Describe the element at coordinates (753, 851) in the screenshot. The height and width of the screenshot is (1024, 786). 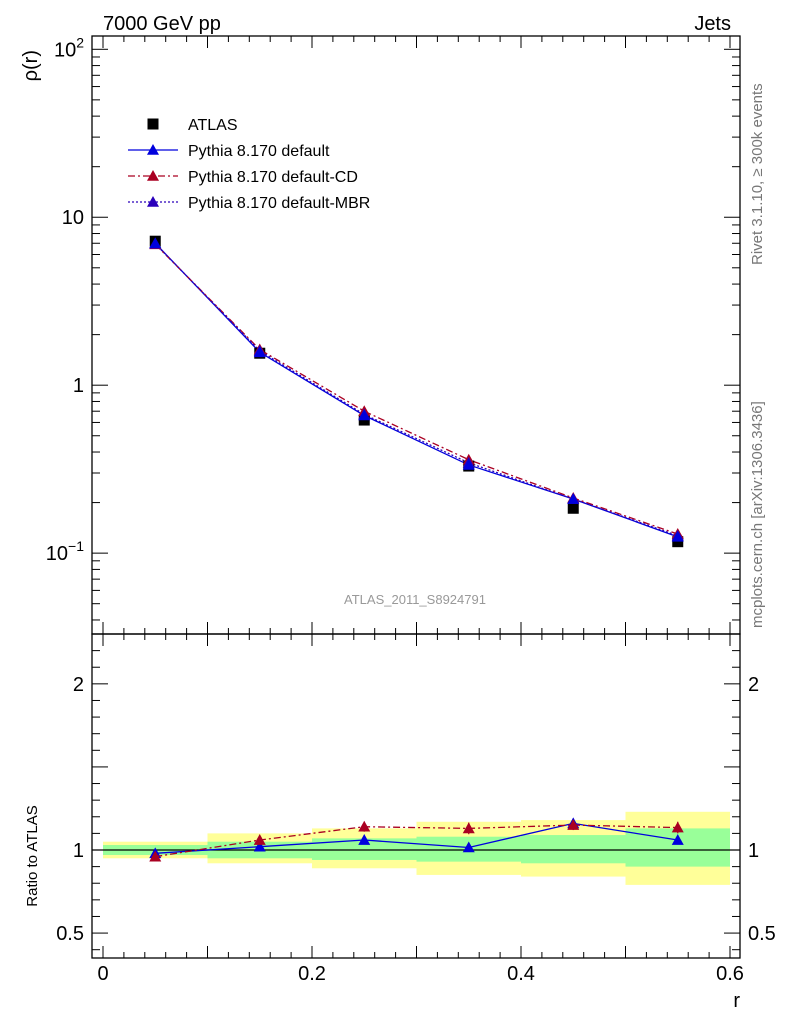
I see `ratio-y-tick-label-right: 1` at that location.